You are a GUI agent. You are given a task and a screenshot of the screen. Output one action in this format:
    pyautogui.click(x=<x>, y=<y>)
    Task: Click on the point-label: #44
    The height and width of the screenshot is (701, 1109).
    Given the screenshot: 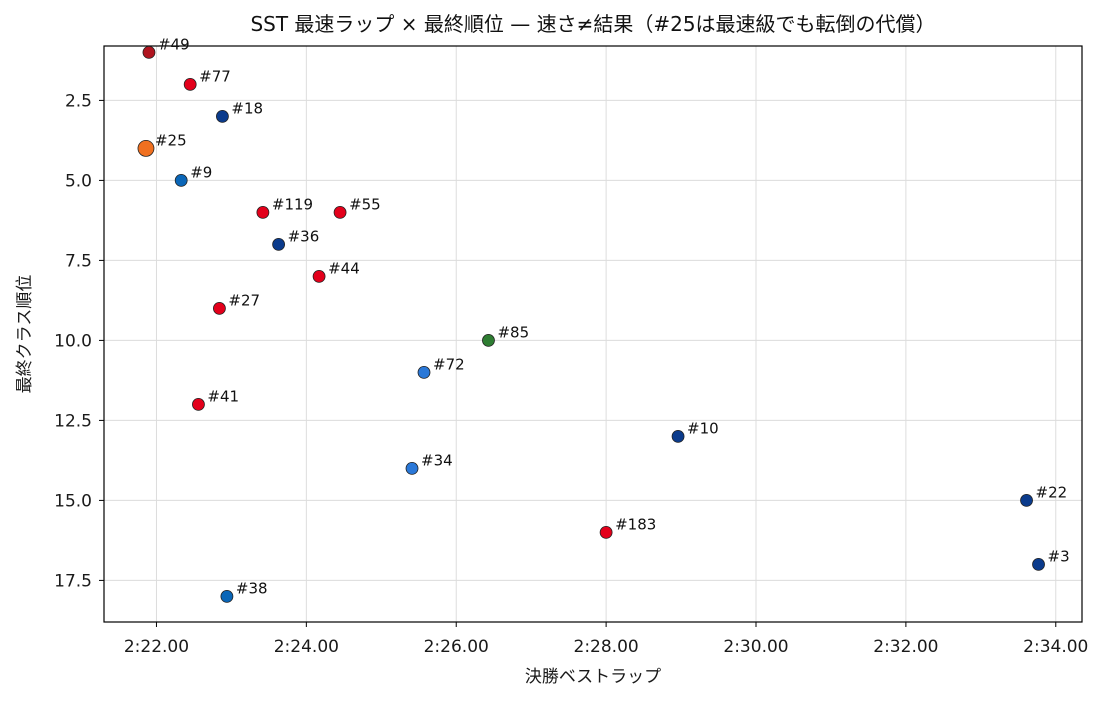 What is the action you would take?
    pyautogui.click(x=344, y=268)
    